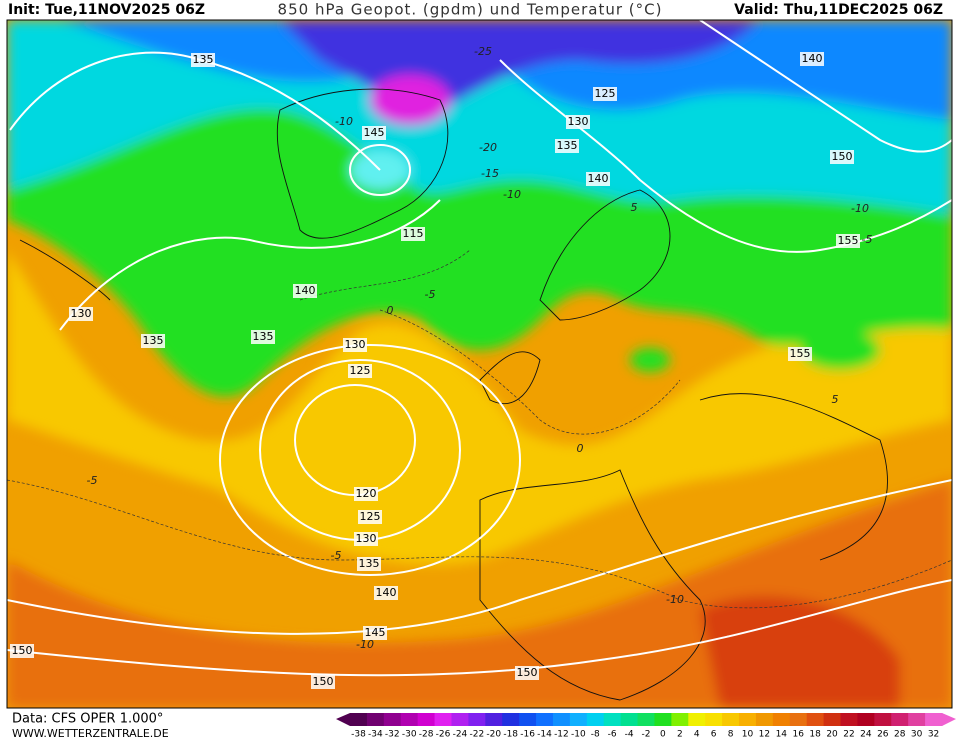 Image resolution: width=959 pixels, height=741 pixels. What do you see at coordinates (612, 735) in the screenshot?
I see `colorbar-label: -6` at bounding box center [612, 735].